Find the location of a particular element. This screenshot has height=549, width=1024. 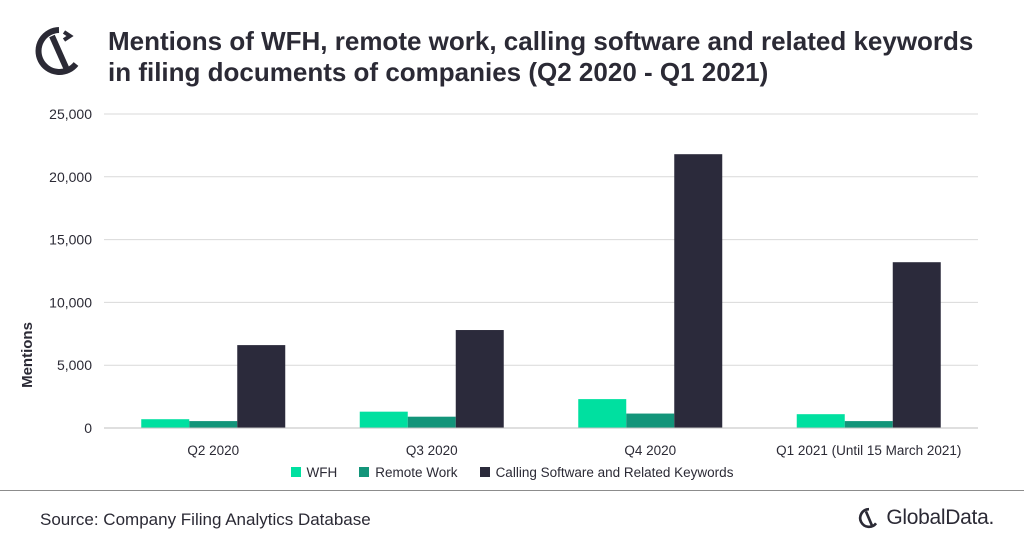

legend-item-wfh: WFH is located at coordinates (314, 472).